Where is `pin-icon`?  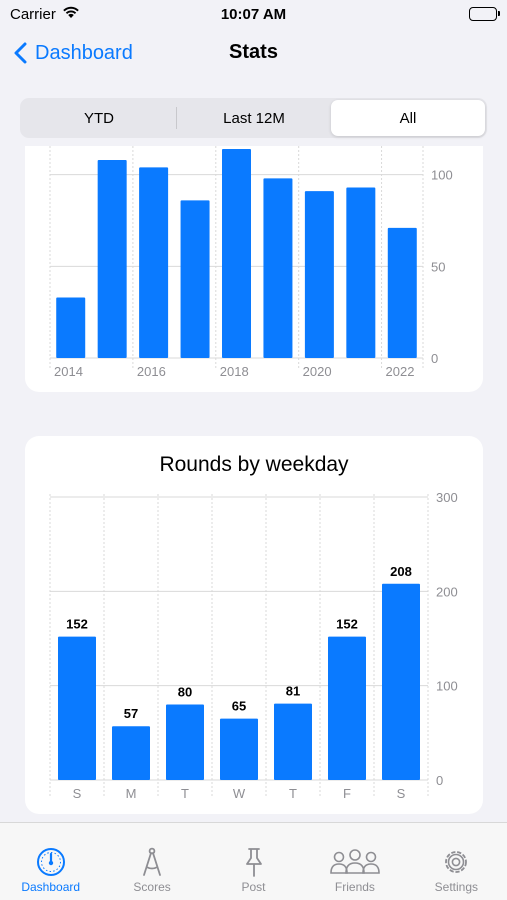
pin-icon is located at coordinates (253, 862).